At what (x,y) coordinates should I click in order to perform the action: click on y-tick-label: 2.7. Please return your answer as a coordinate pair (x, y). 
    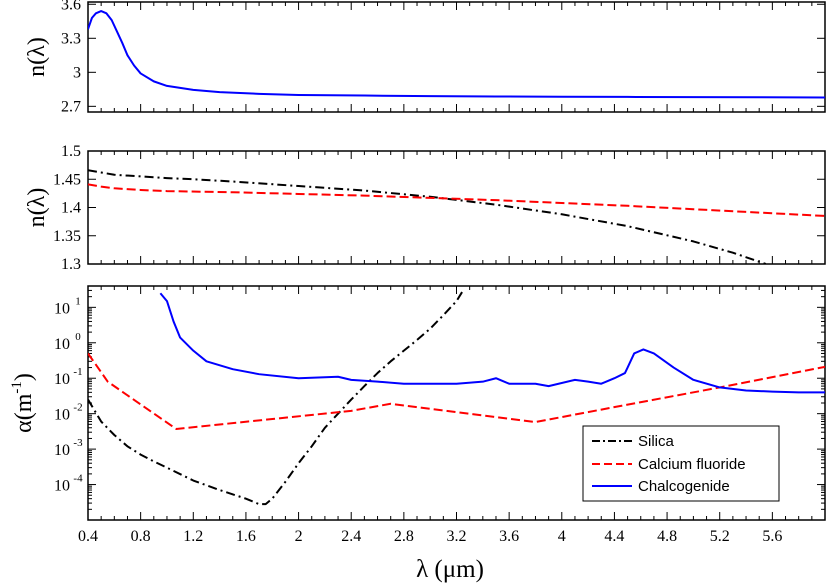
    Looking at the image, I should click on (71, 106).